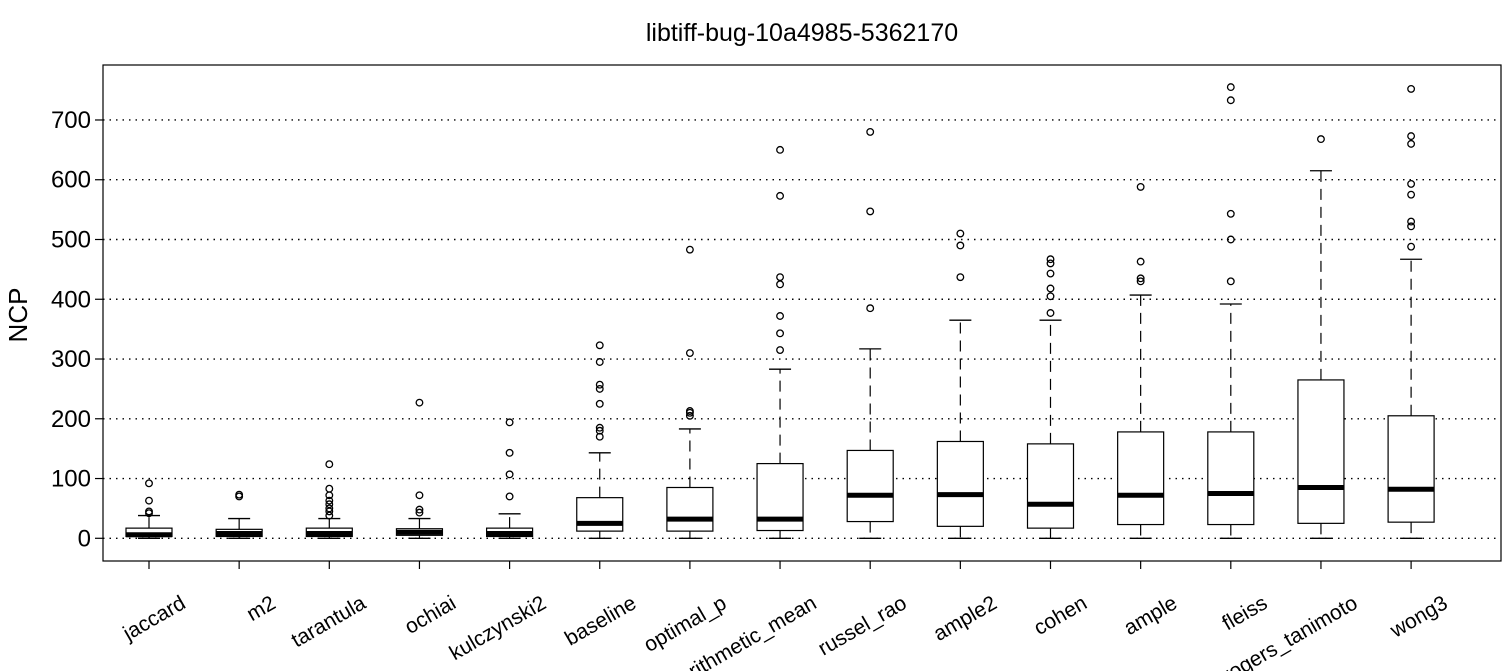  I want to click on y-tick-label: 700, so click(71, 120).